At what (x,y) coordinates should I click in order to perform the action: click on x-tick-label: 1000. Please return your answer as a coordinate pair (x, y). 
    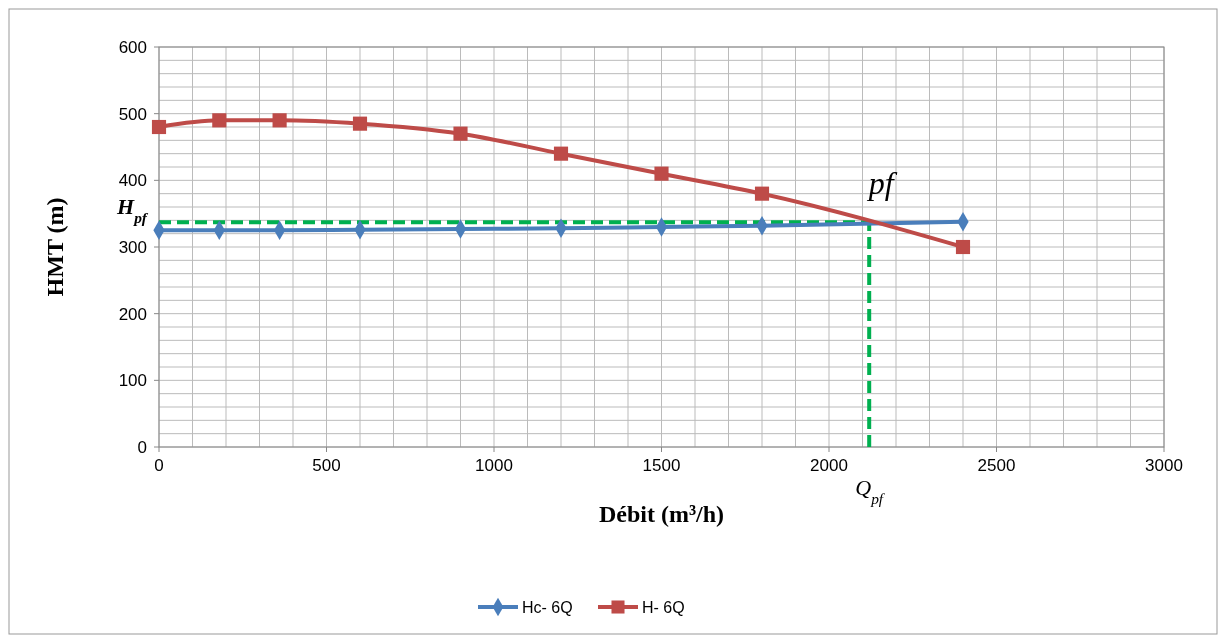
    Looking at the image, I should click on (494, 465).